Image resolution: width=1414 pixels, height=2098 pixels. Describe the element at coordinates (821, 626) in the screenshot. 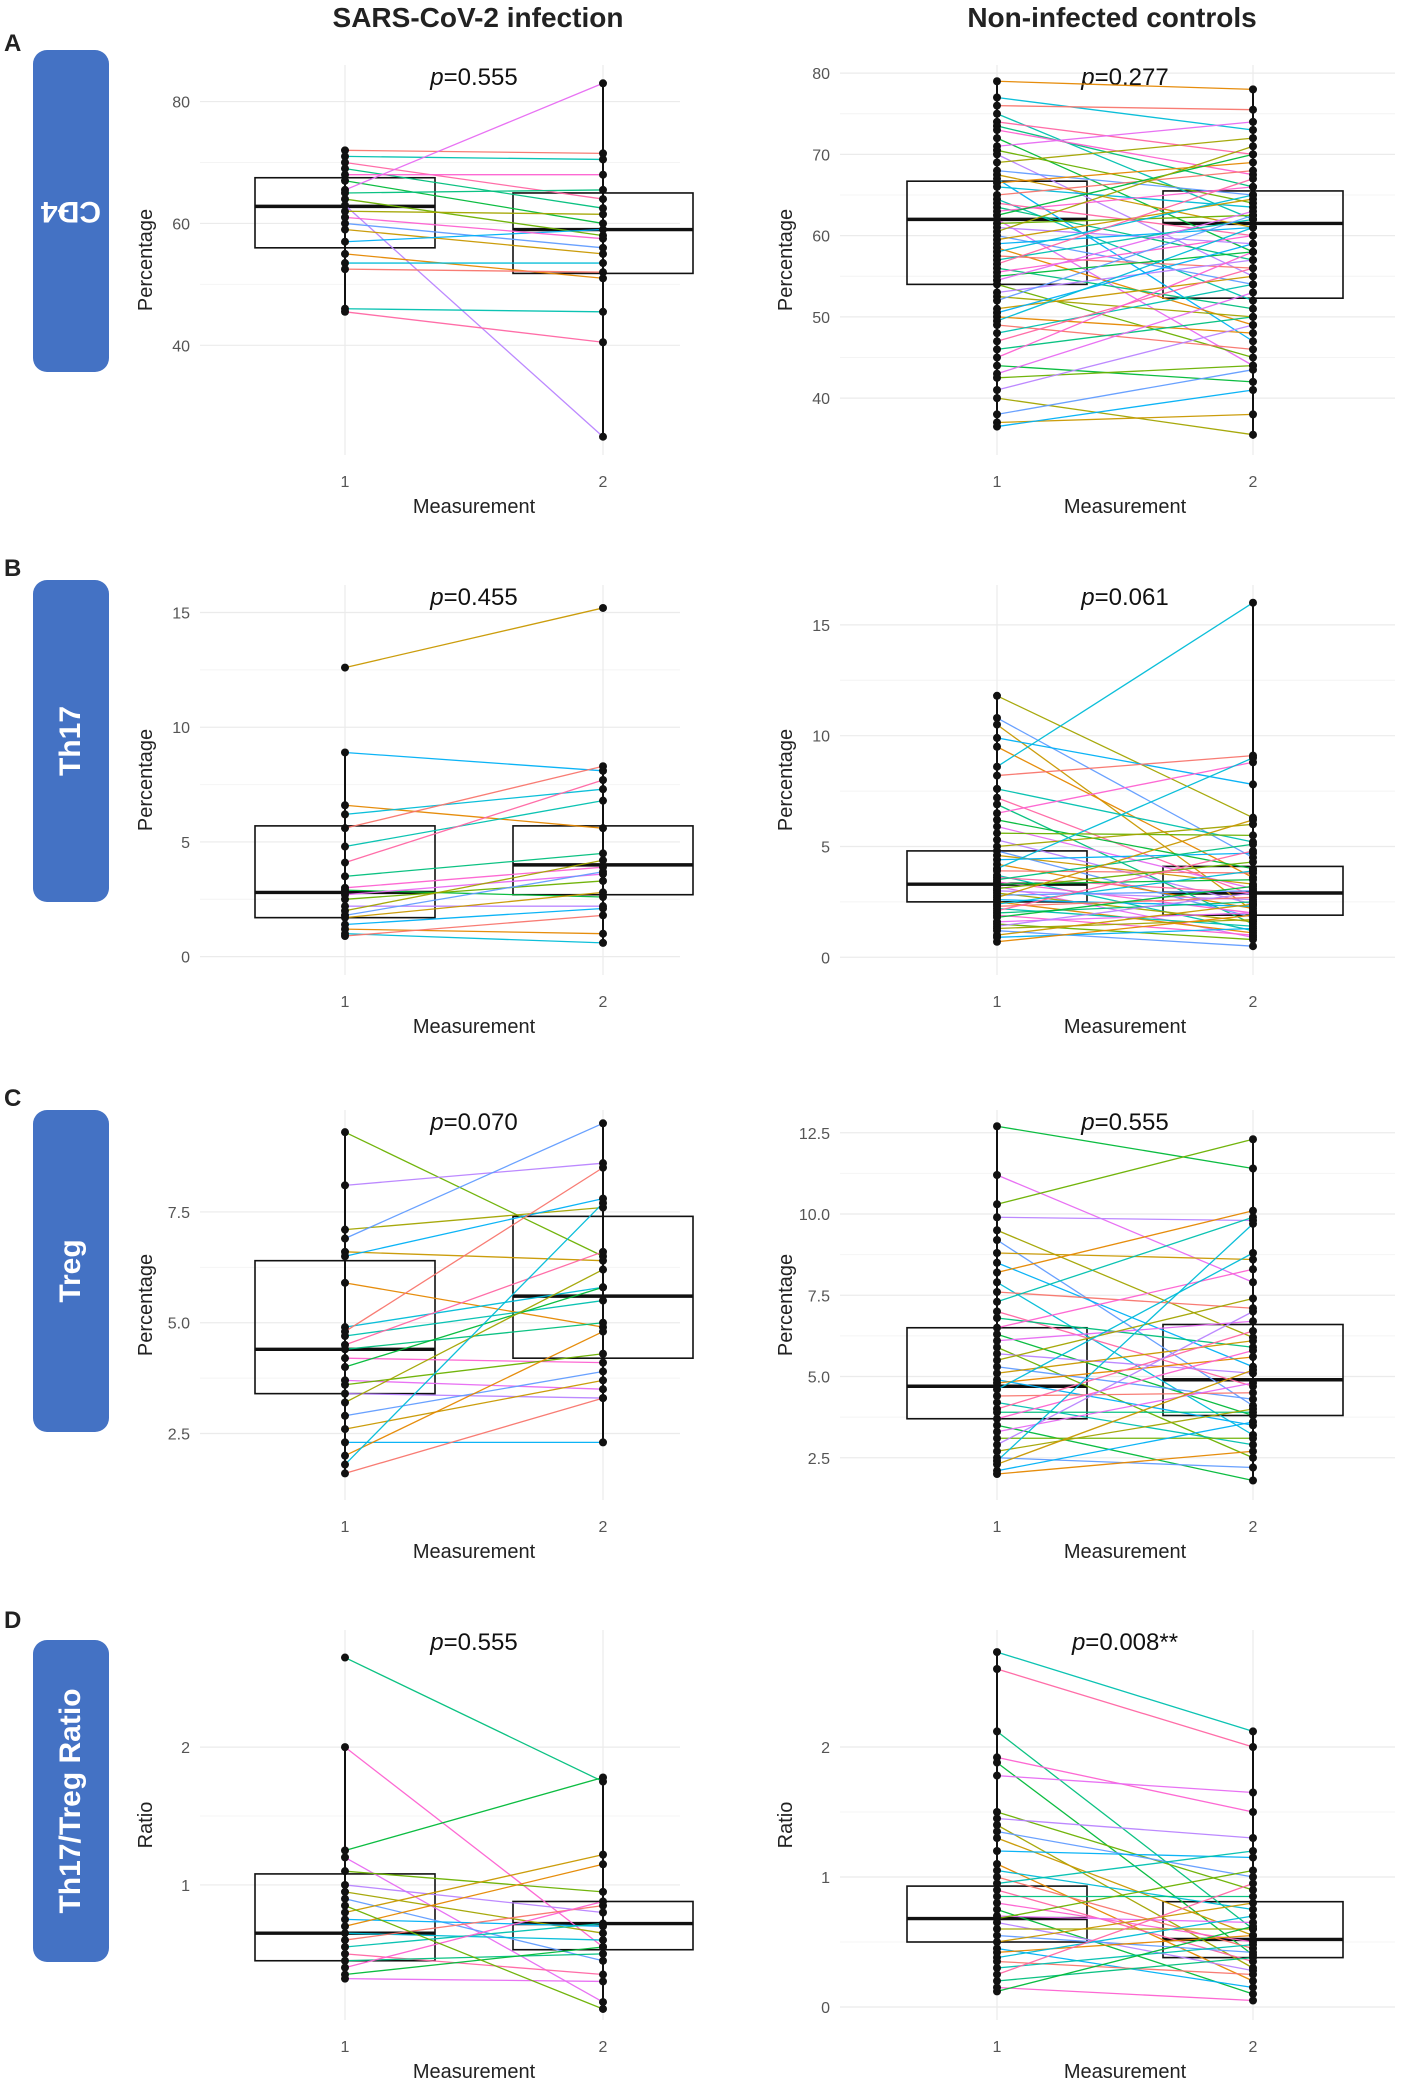

I see `y-tick-label: 15` at that location.